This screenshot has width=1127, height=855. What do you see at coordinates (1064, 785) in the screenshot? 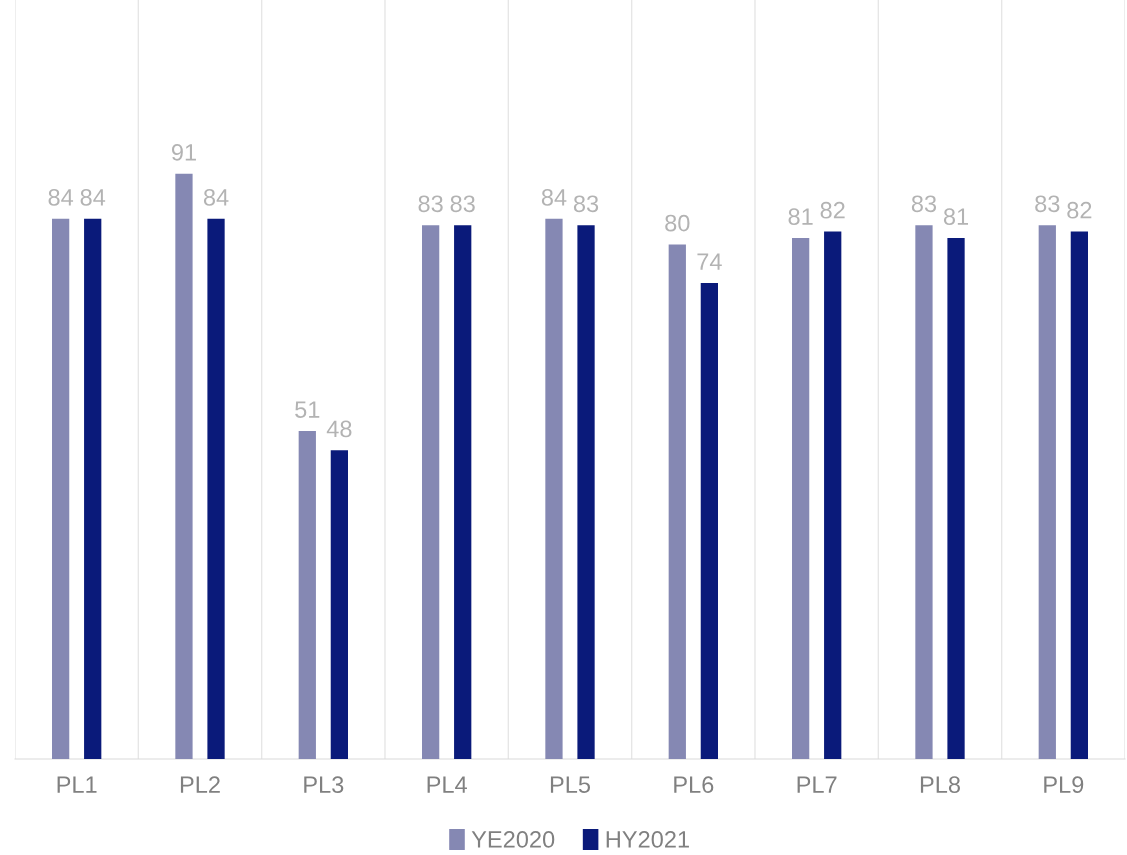
I see `x-tick-label: PL9` at bounding box center [1064, 785].